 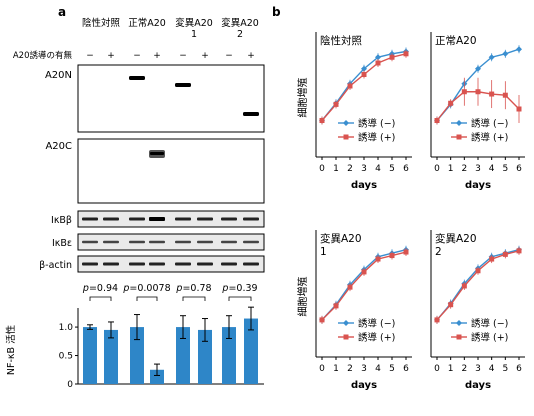 I want to click on p-value: p=0.78, so click(x=193, y=288).